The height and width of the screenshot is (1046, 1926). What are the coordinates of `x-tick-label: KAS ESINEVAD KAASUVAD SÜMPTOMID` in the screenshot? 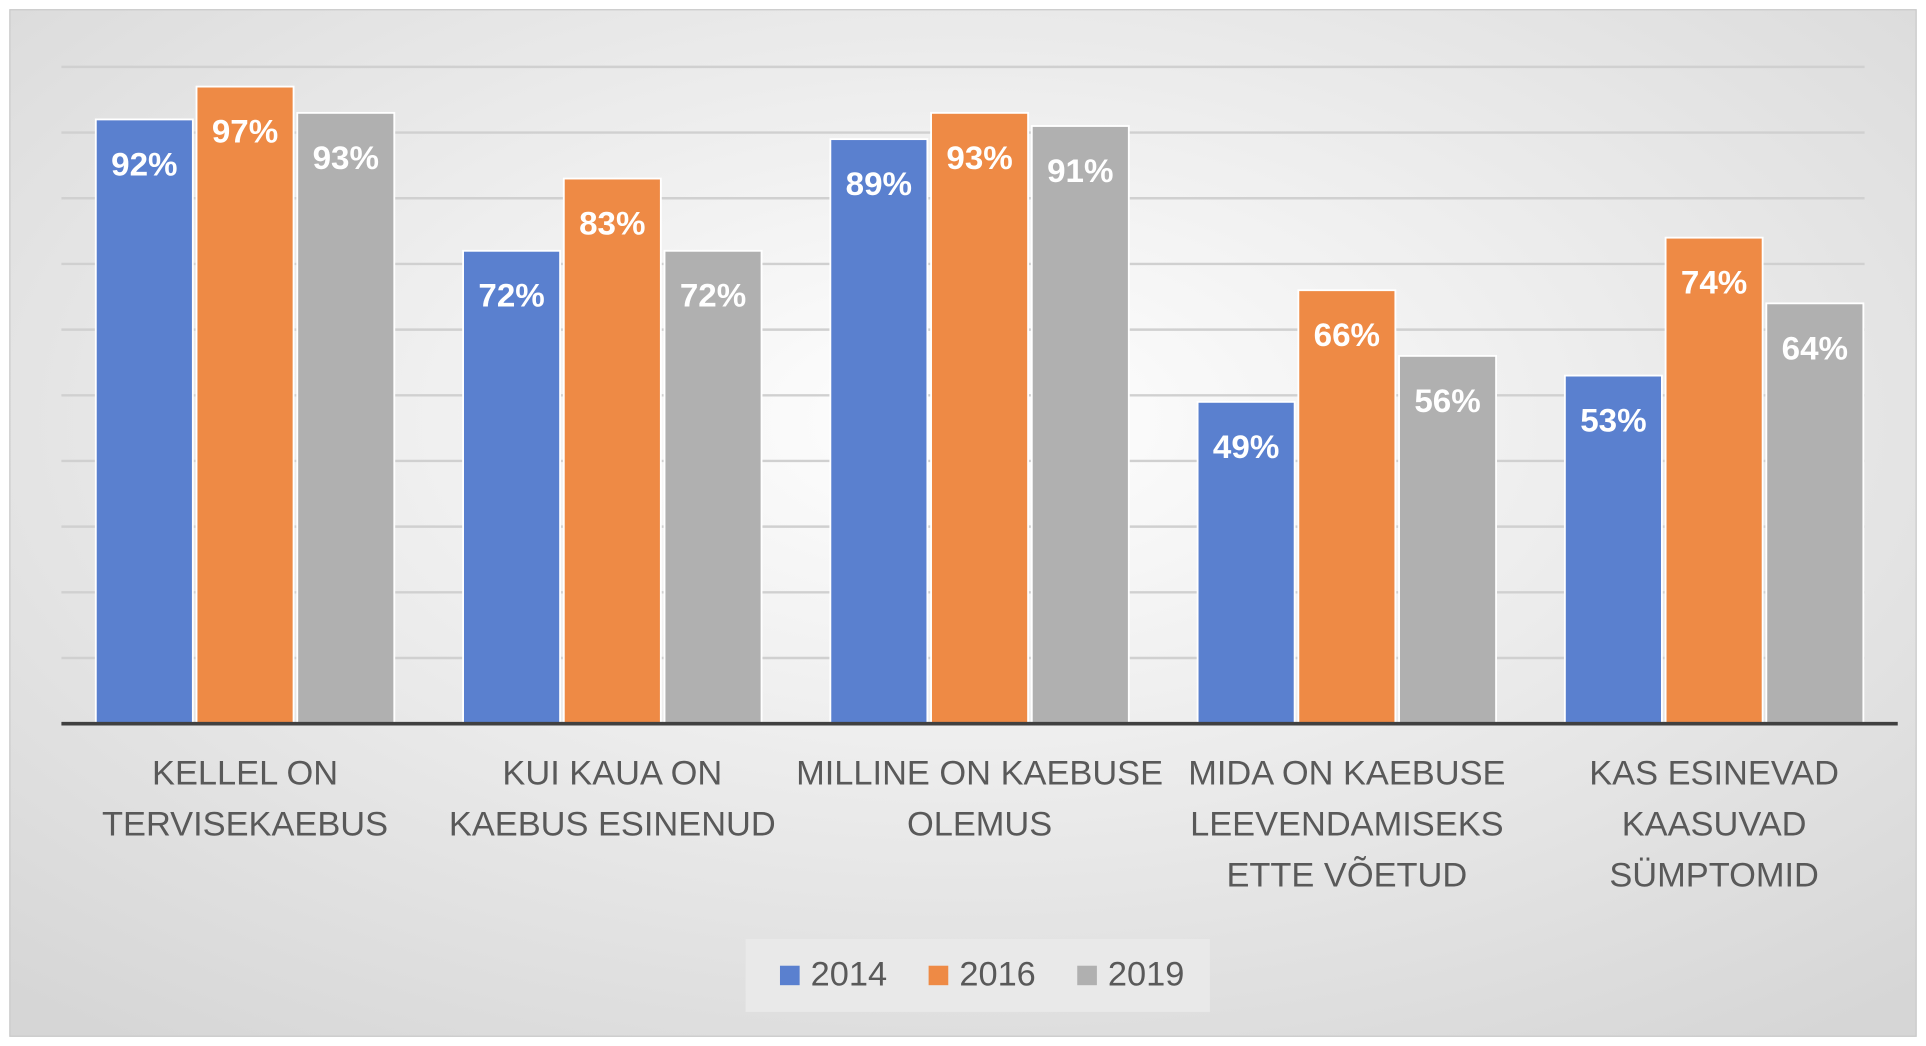 It's located at (1714, 824).